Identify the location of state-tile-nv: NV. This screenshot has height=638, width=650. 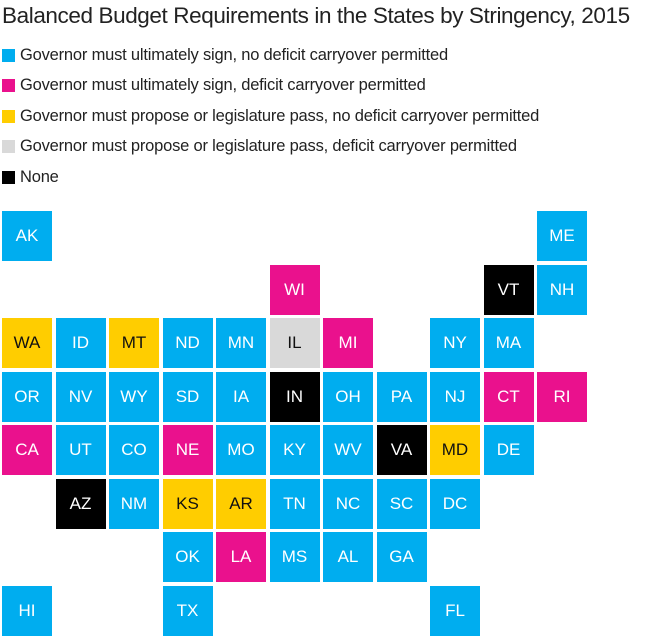
(80, 396).